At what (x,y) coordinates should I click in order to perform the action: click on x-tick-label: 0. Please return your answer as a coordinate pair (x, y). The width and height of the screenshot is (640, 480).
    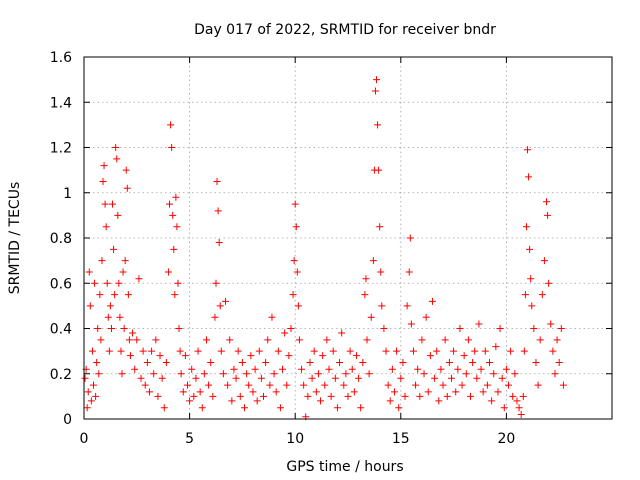
    Looking at the image, I should click on (84, 439).